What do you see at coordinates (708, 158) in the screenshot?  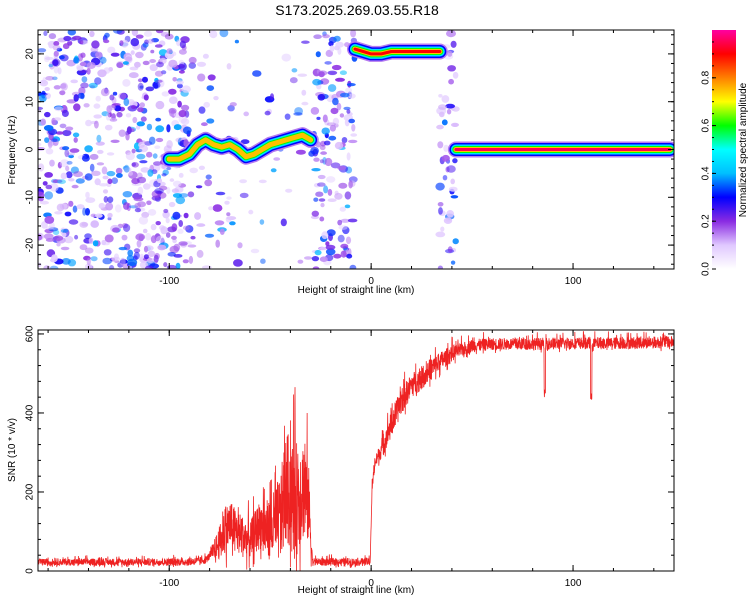 I see `colorbar-ticks: 0.0 0.2 0.4 0.6 0.8` at bounding box center [708, 158].